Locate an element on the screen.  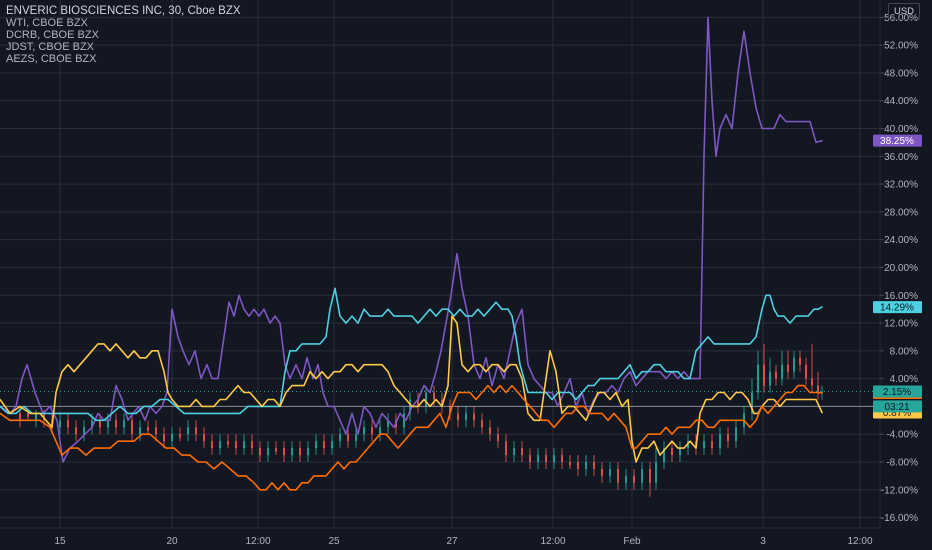
y-tick-label: -4.00% is located at coordinates (902, 435).